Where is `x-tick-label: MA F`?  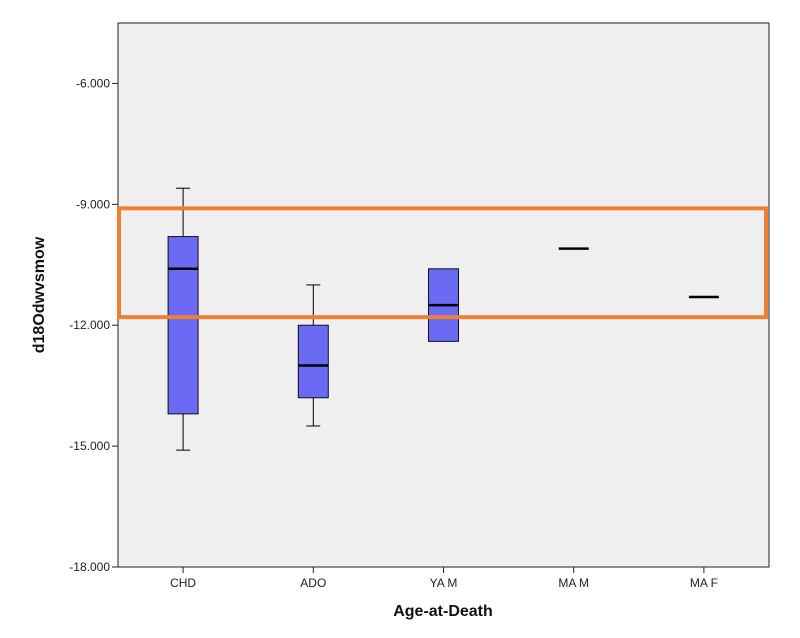 x-tick-label: MA F is located at coordinates (704, 583).